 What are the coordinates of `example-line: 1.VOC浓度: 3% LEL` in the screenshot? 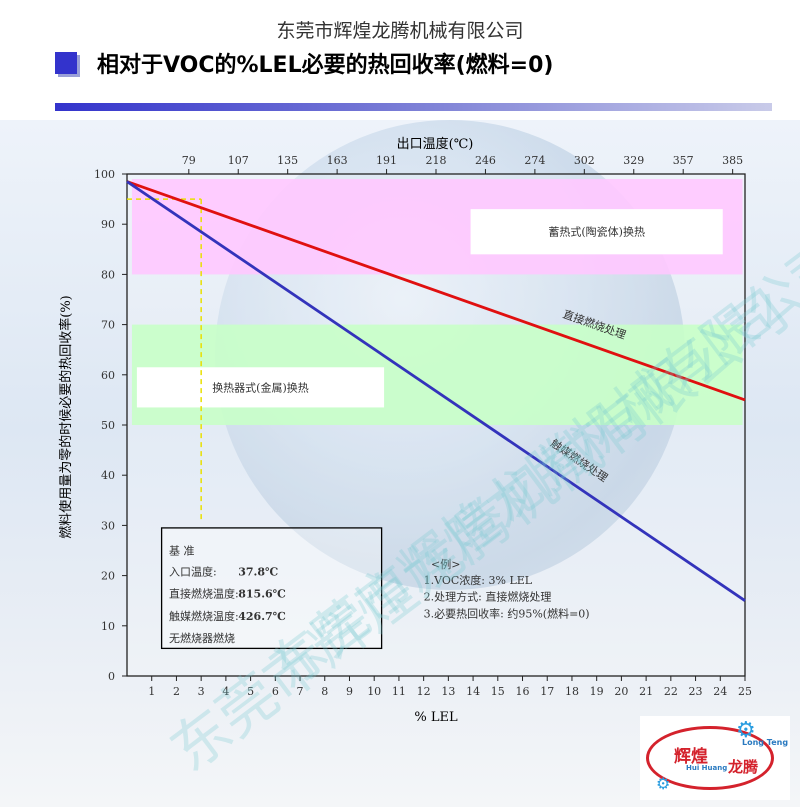 It's located at (478, 580).